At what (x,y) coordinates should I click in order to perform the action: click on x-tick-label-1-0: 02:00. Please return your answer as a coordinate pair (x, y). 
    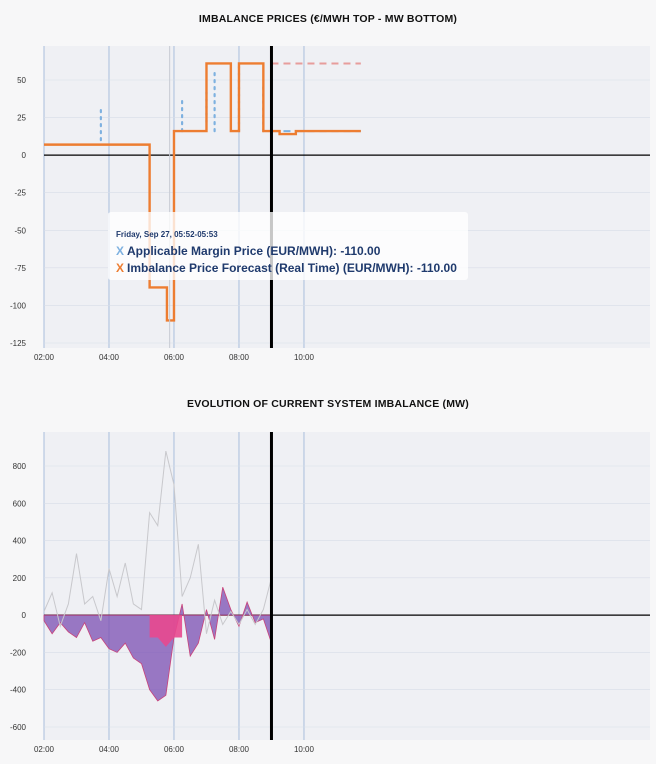
    Looking at the image, I should click on (44, 749).